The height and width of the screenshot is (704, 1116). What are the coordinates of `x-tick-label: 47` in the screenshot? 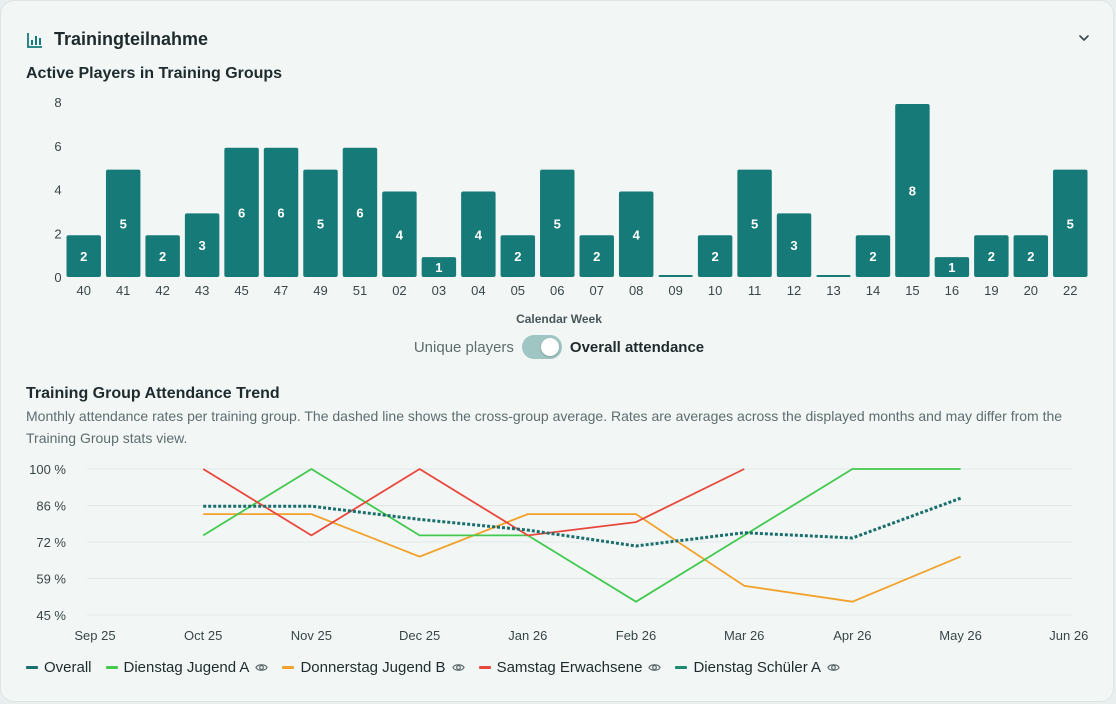 It's located at (281, 290).